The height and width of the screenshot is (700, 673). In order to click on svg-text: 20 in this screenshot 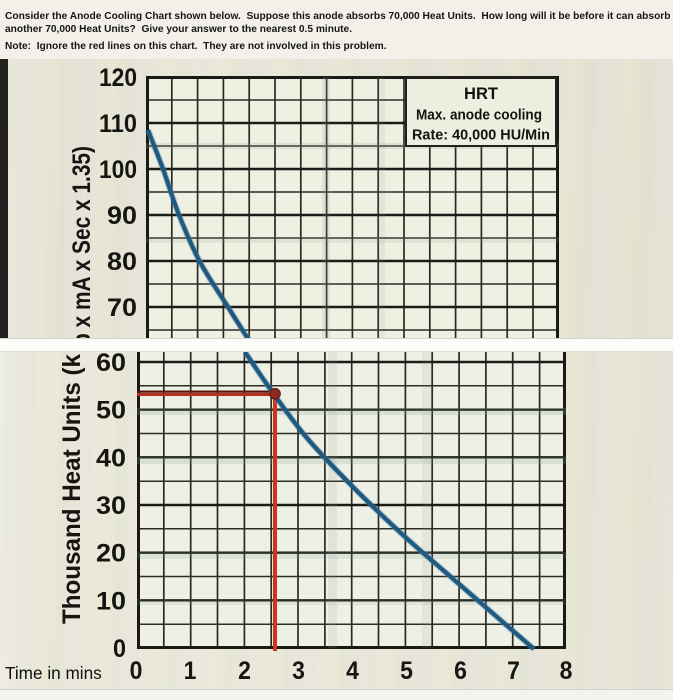, I will do `click(111, 554)`.